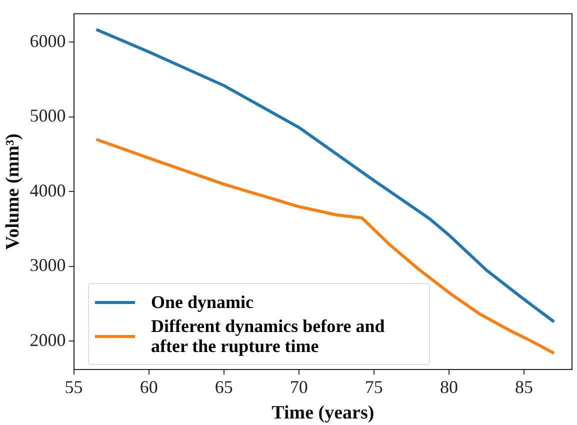 The image size is (577, 425). What do you see at coordinates (523, 387) in the screenshot?
I see `x-tick-label: 85` at bounding box center [523, 387].